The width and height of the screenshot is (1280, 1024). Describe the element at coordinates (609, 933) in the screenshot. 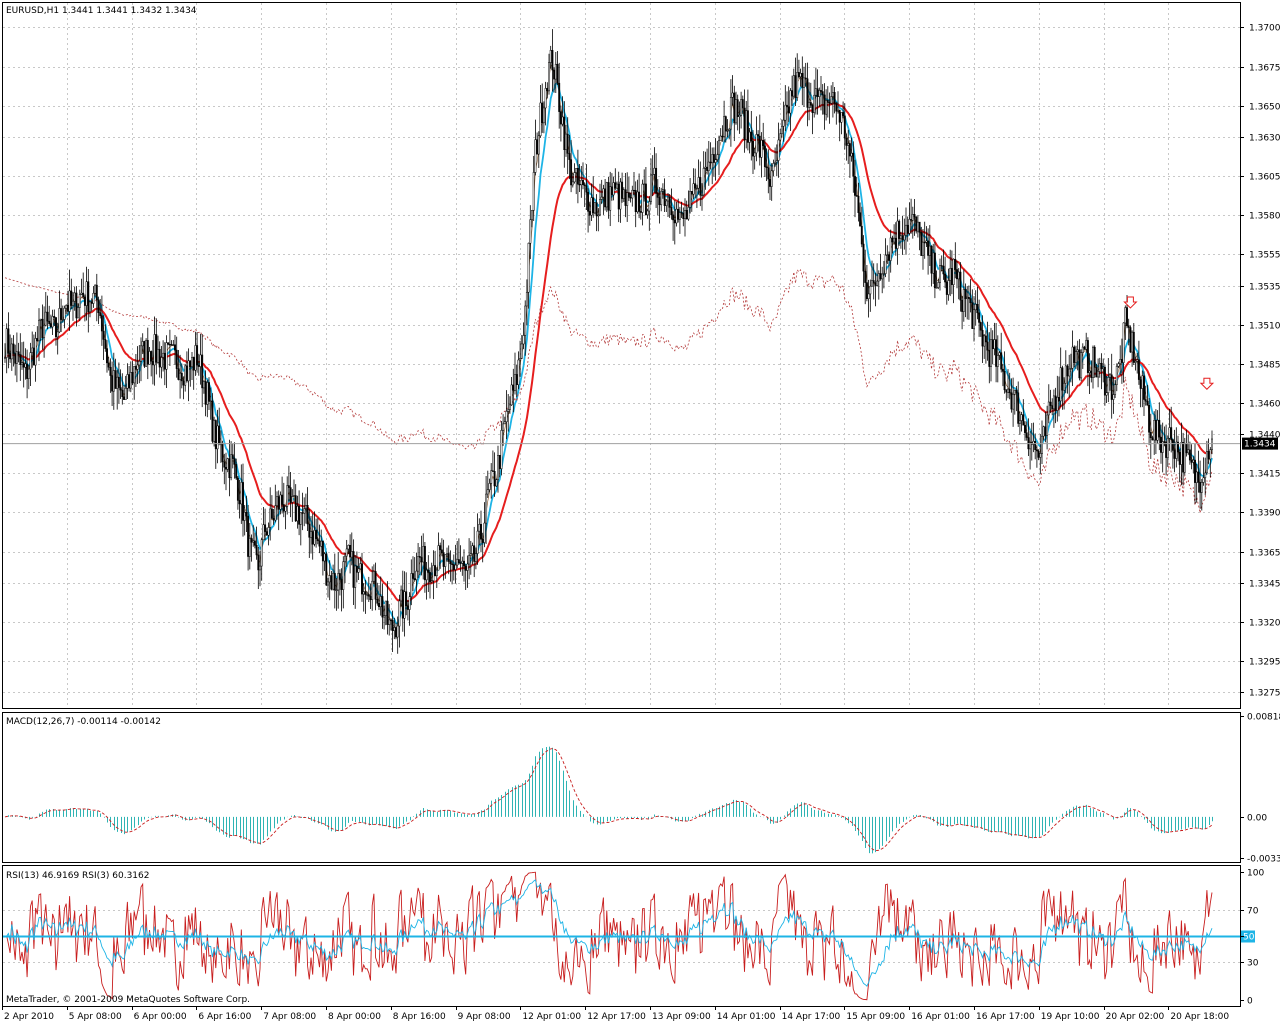

I see `rsi-line` at that location.